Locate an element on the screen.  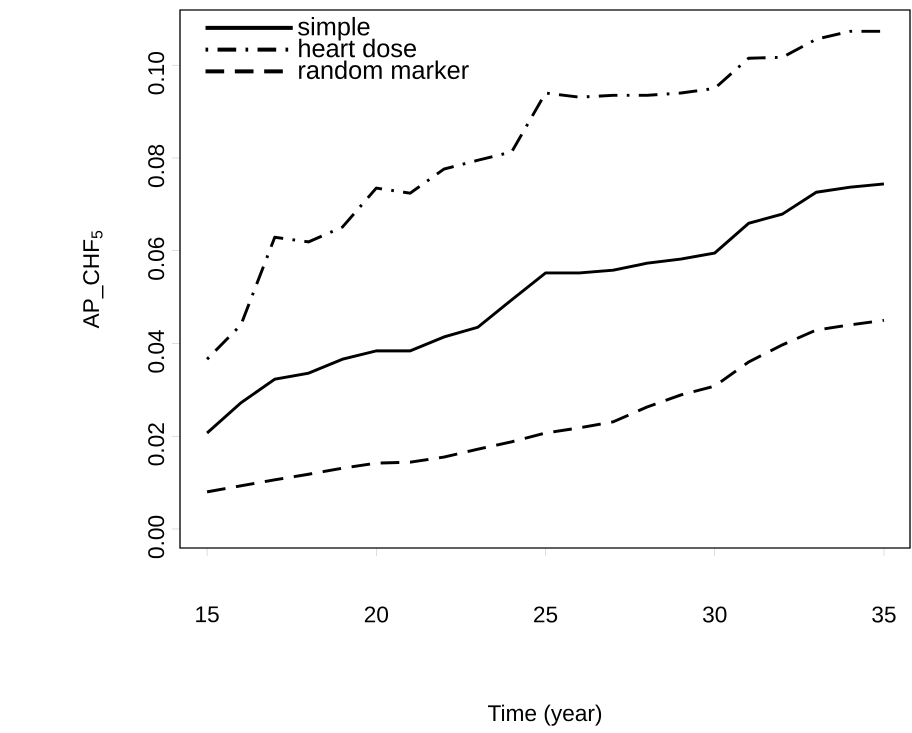
legend-label: heart dose is located at coordinates (357, 48).